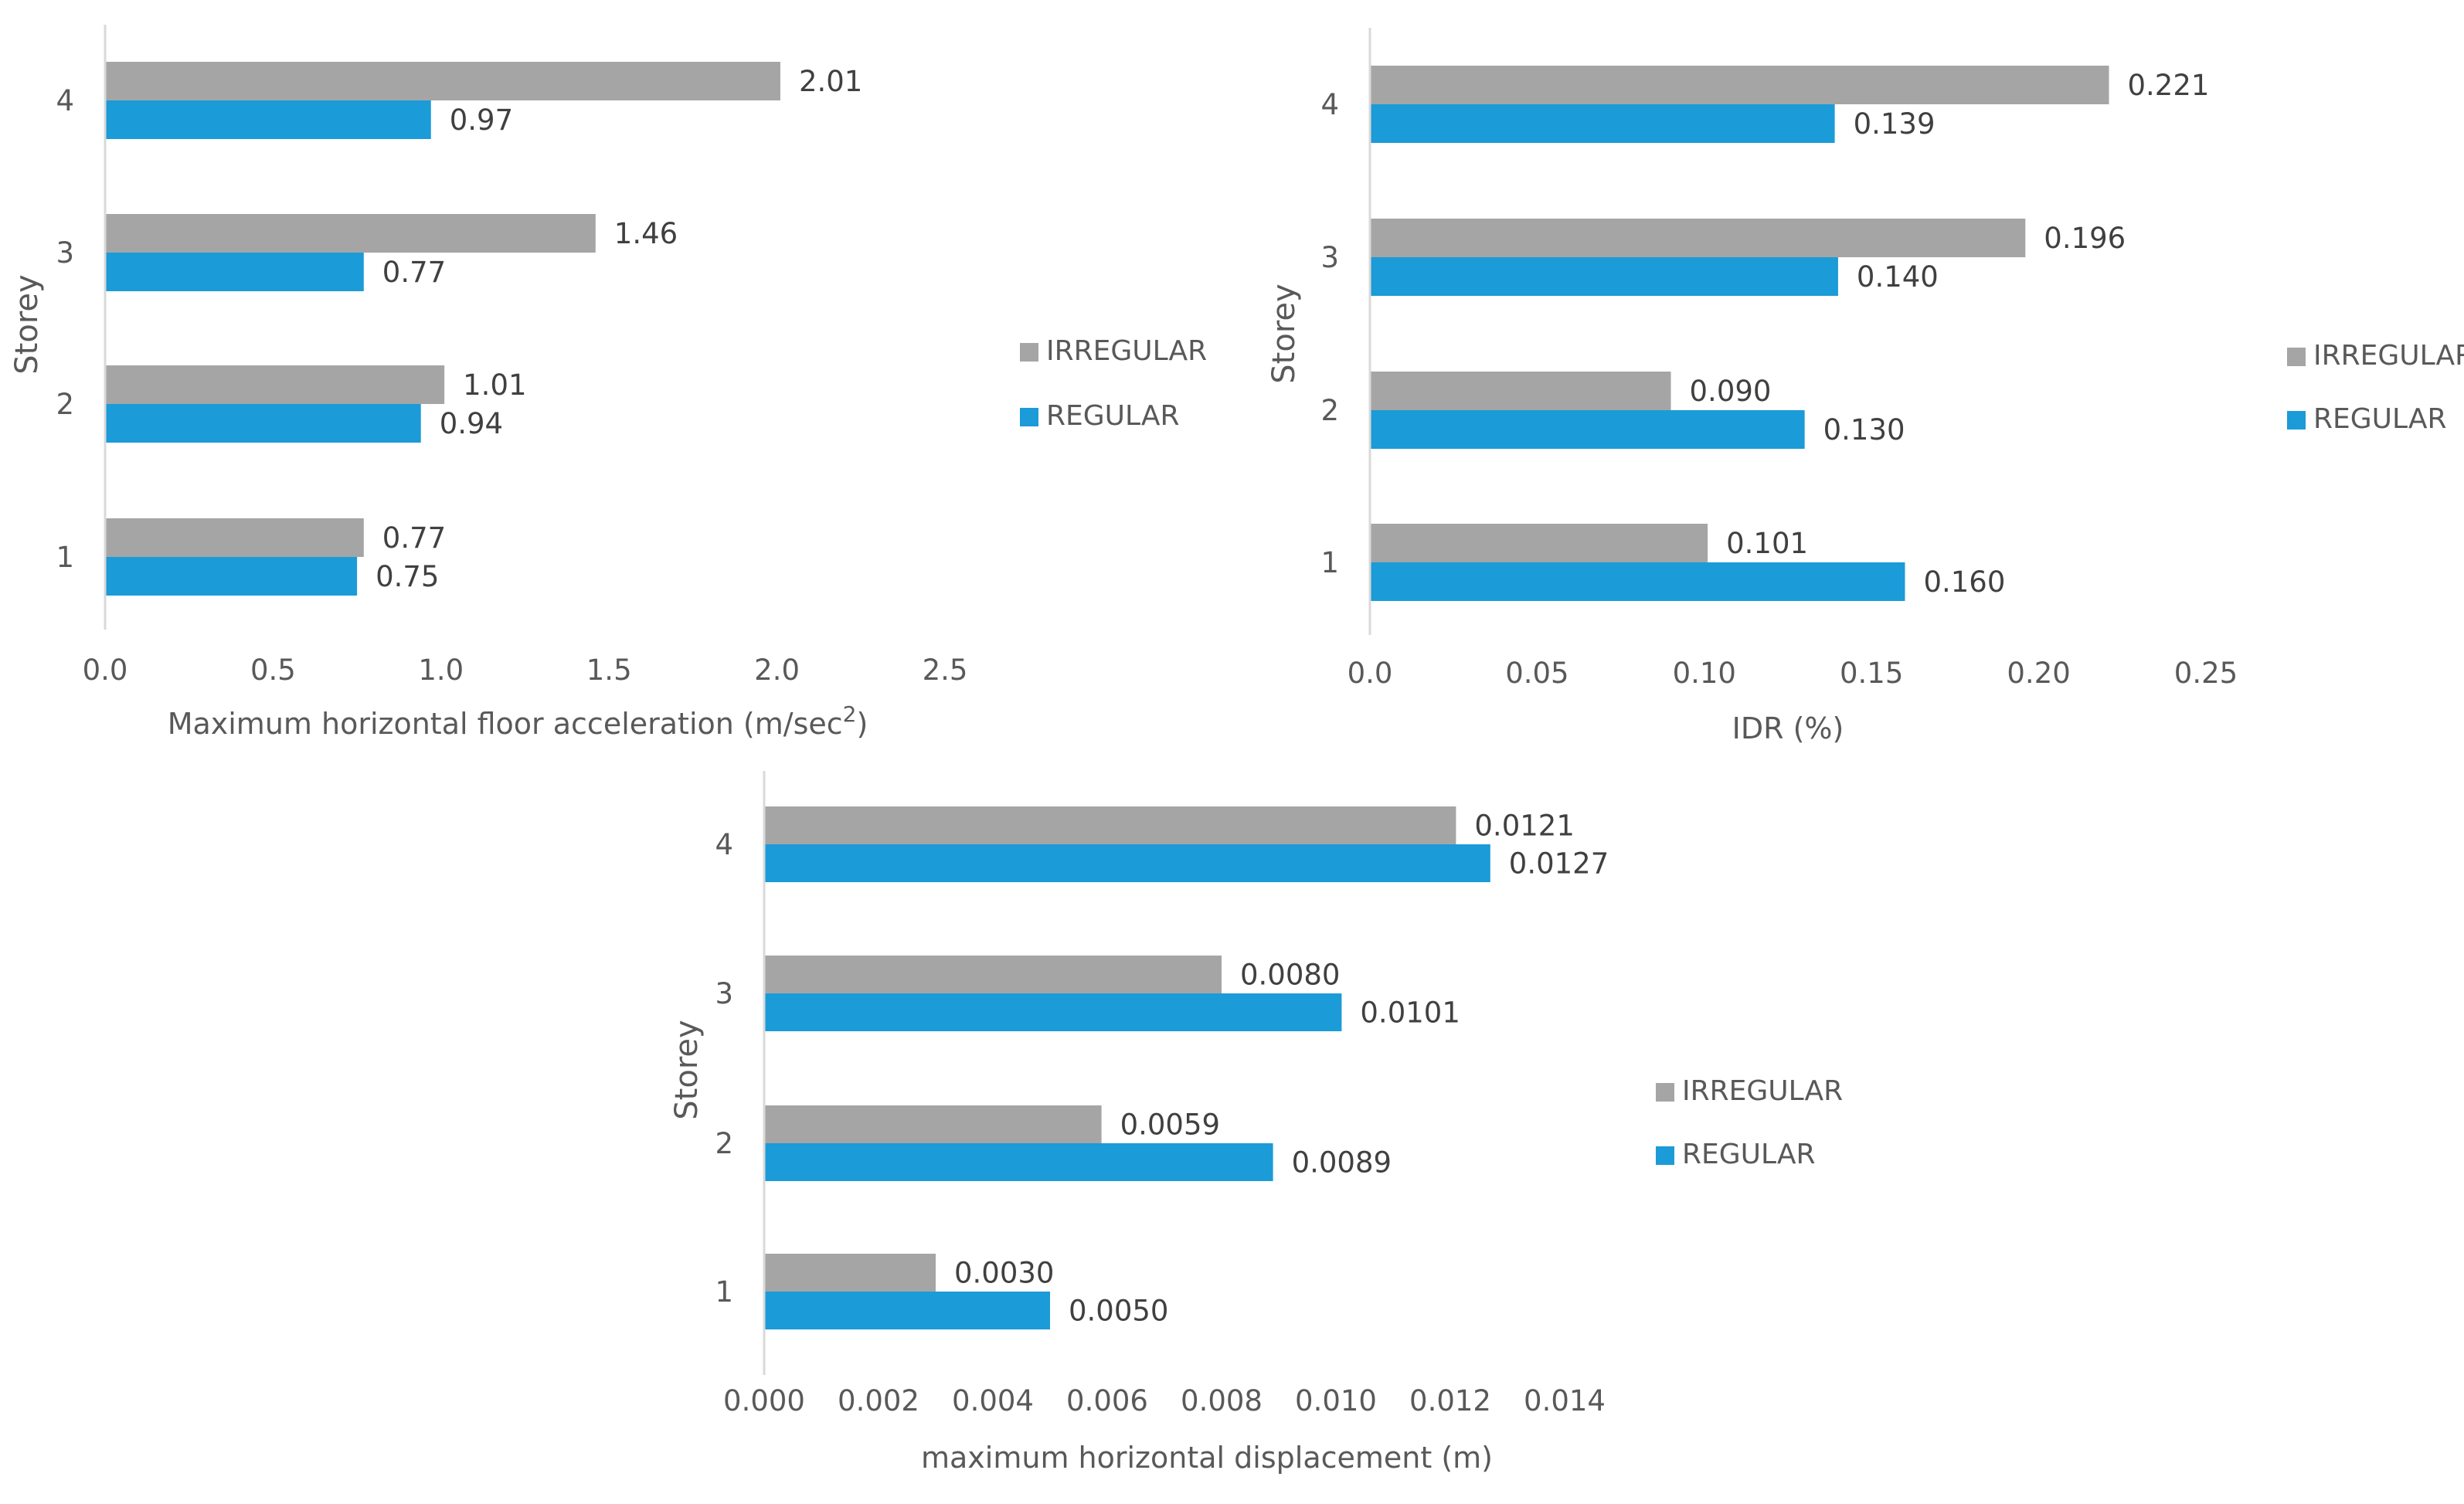  Describe the element at coordinates (1222, 1401) in the screenshot. I see `x-tick-label: 0.008` at that location.